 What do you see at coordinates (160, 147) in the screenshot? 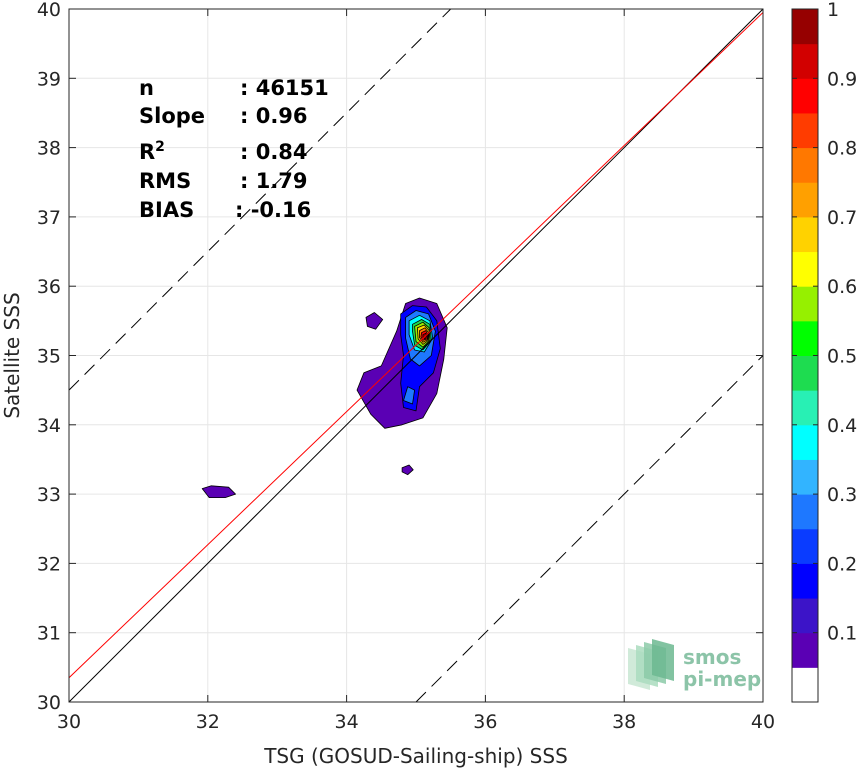
I see `stat-superscript: 2` at bounding box center [160, 147].